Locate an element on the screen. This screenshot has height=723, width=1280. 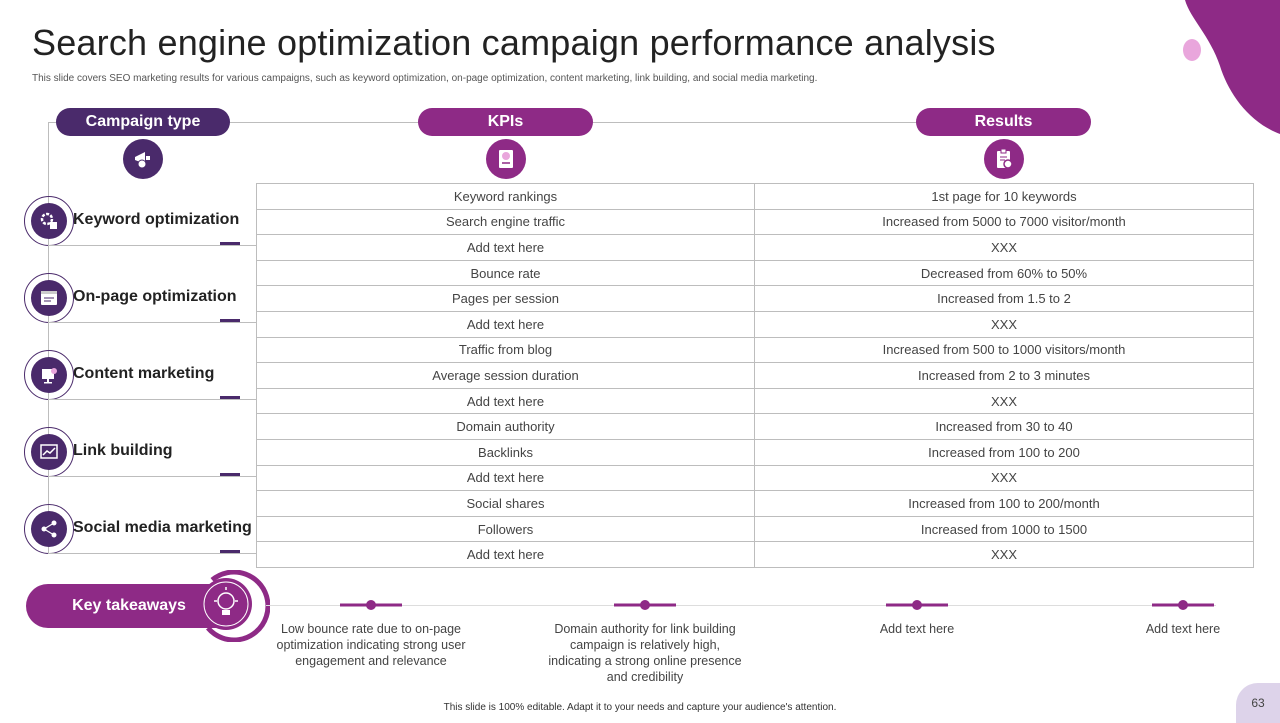
result-cell: Increased from 100 to 200/month is located at coordinates (1004, 503).